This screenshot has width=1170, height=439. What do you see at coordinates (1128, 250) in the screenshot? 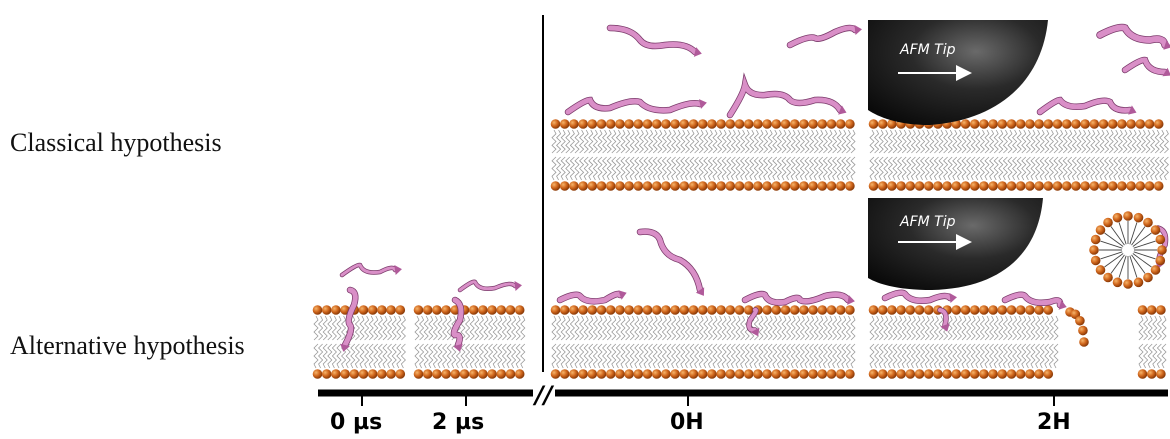
I see `micelle-icon` at bounding box center [1128, 250].